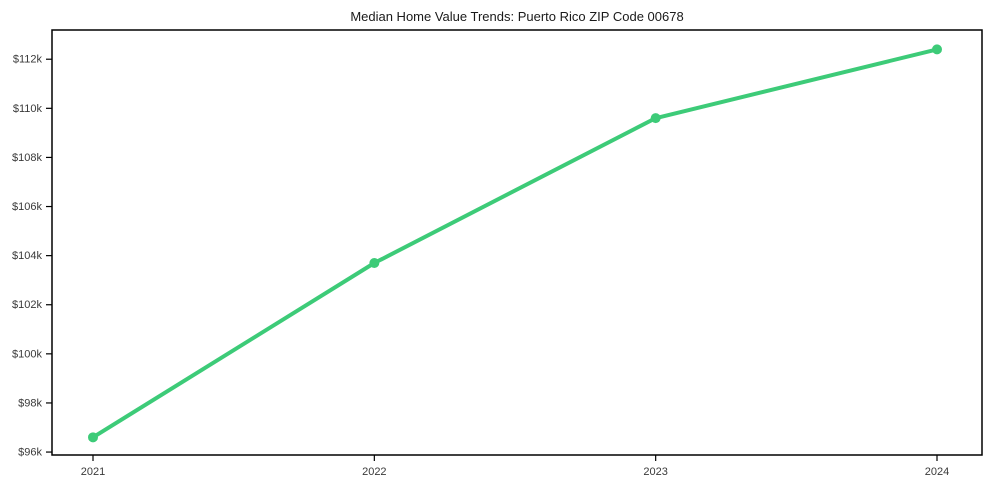  What do you see at coordinates (27, 305) in the screenshot?
I see `y-tick-label: $102k` at bounding box center [27, 305].